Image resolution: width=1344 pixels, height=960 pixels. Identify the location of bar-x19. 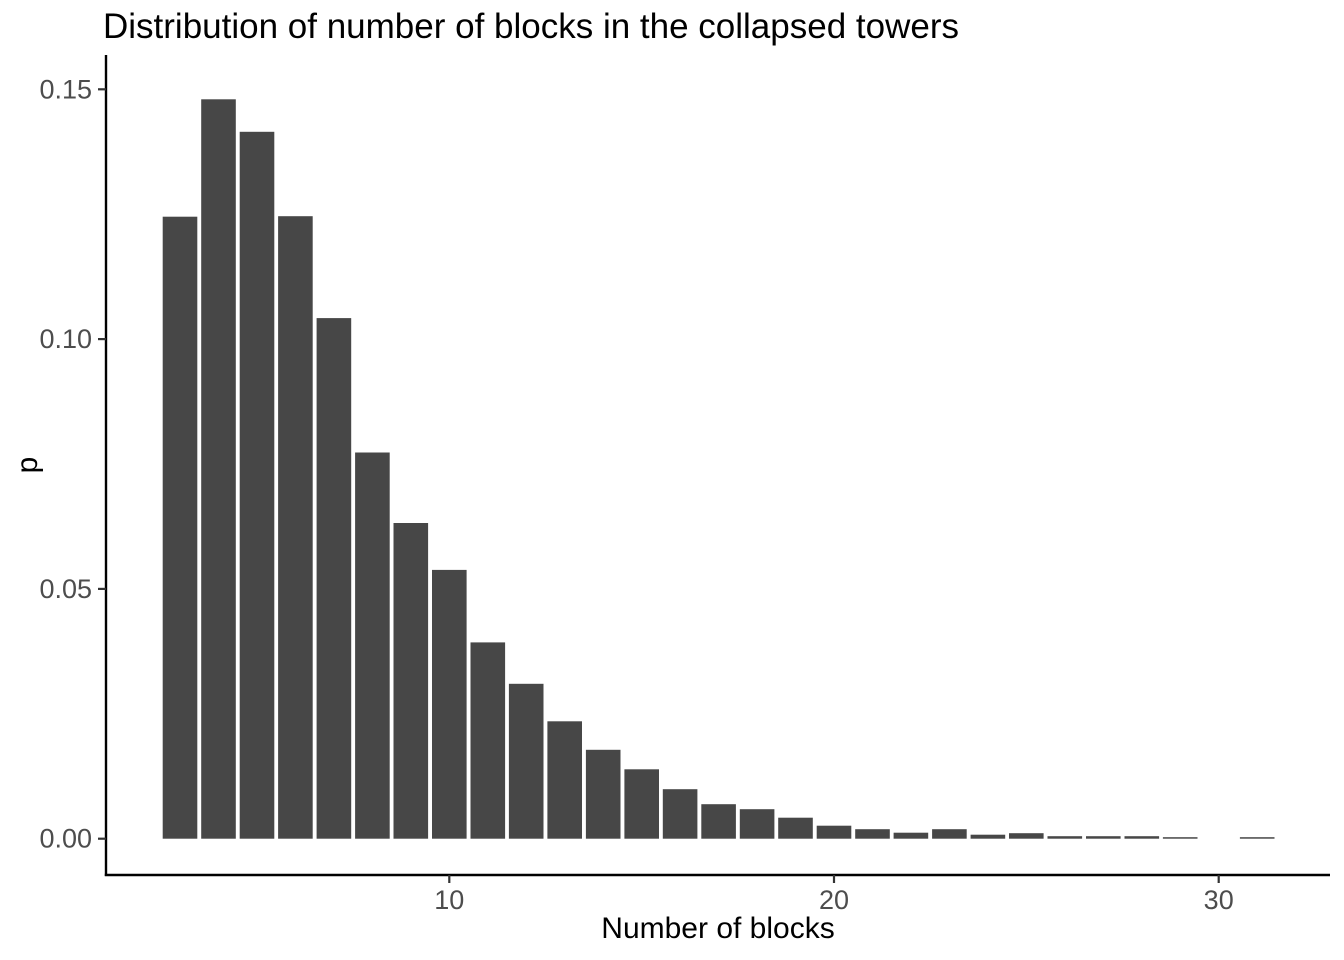
(795, 828).